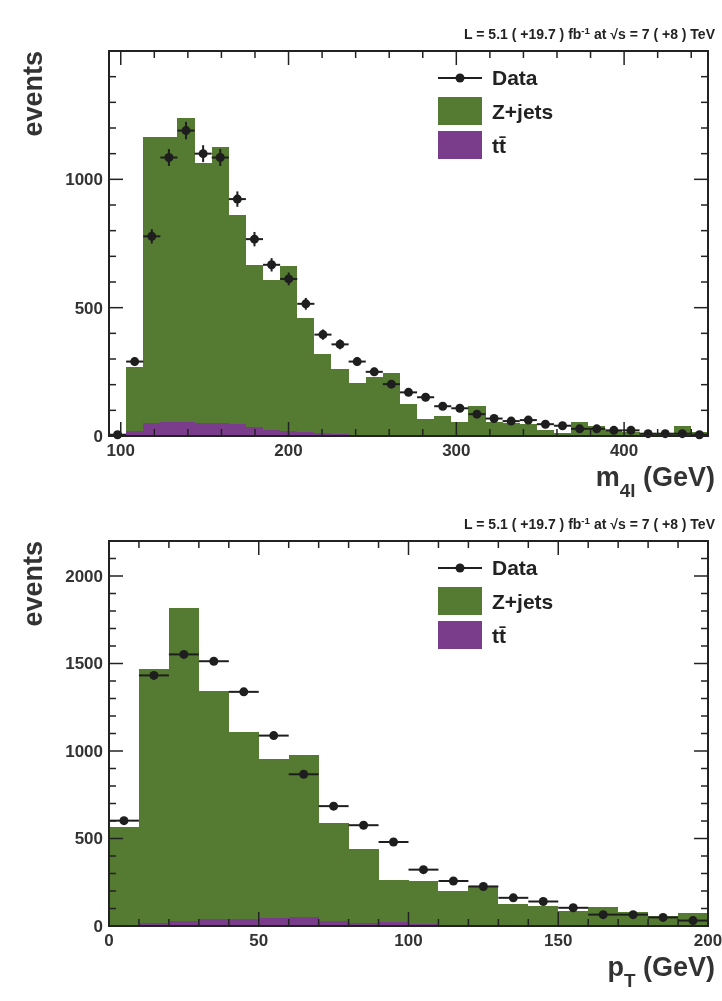 The width and height of the screenshot is (722, 1001). Describe the element at coordinates (84, 664) in the screenshot. I see `y-tick-label: 1500` at that location.